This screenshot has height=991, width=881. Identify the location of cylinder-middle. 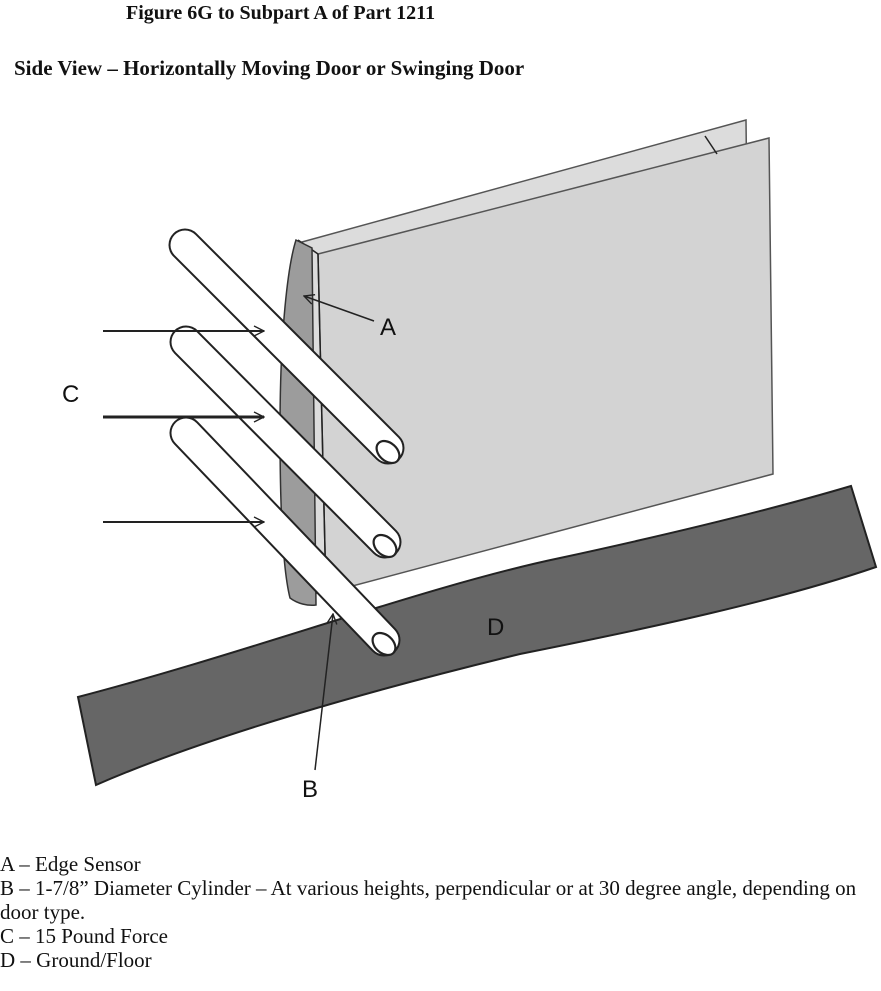
(285, 442).